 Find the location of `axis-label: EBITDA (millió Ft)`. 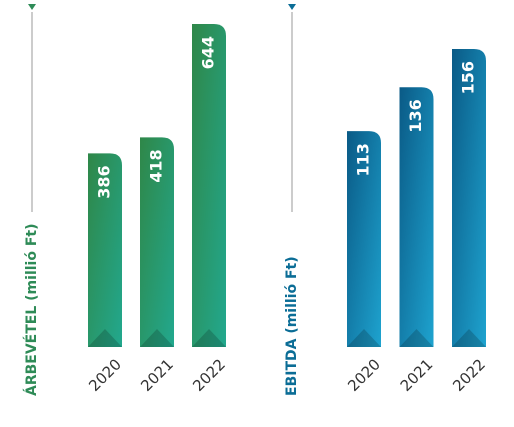

axis-label: EBITDA (millió Ft) is located at coordinates (292, 326).